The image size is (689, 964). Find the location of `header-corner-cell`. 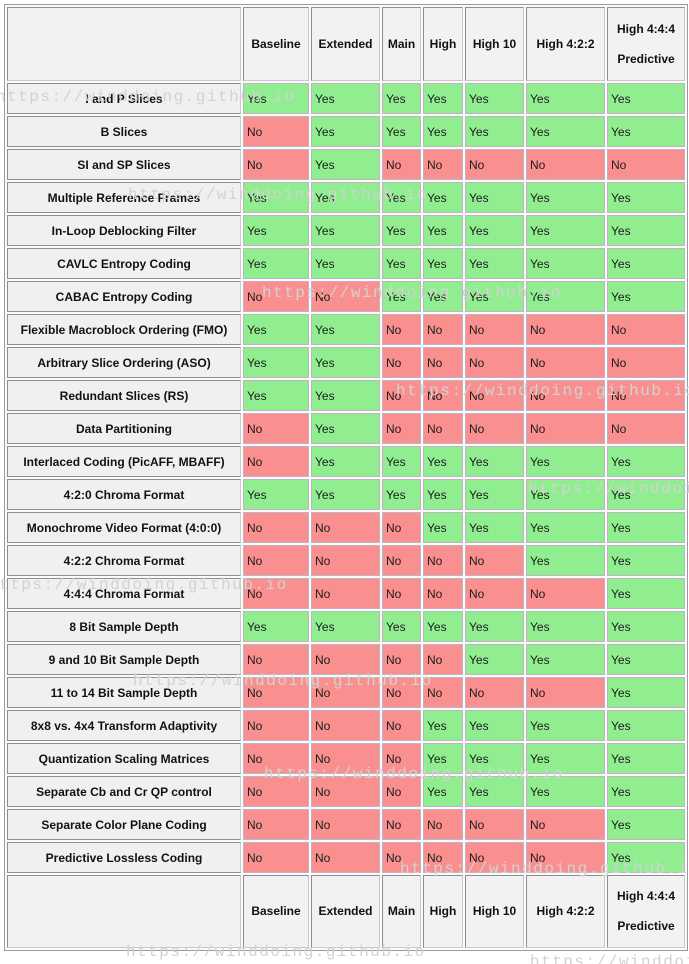

header-corner-cell is located at coordinates (124, 44).